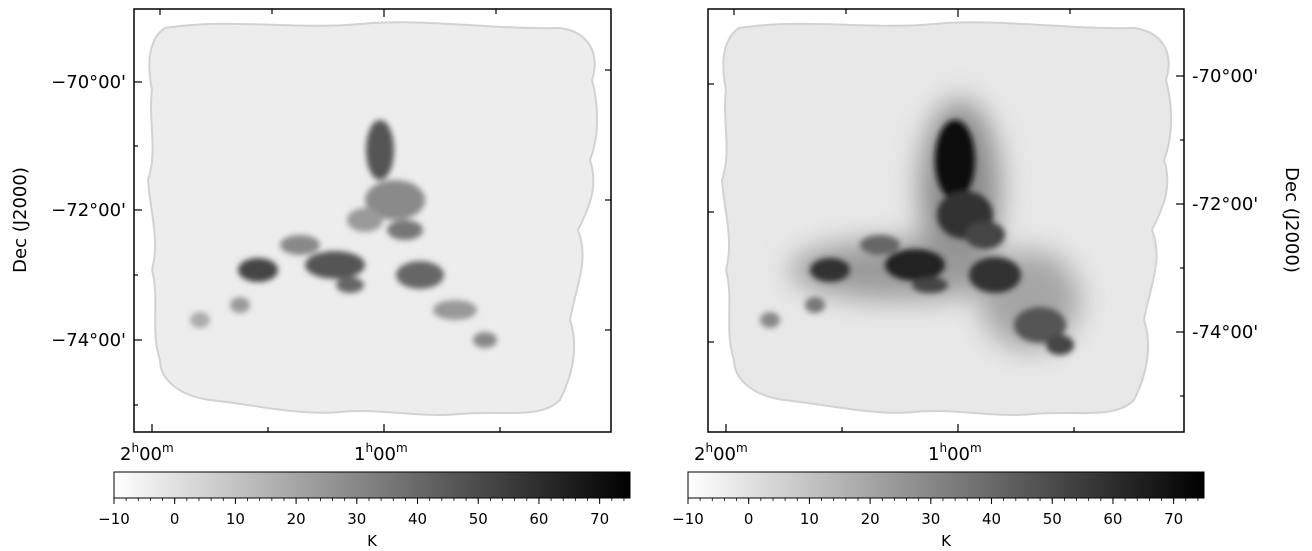  I want to click on right-colorbar-tick-label: 50, so click(1052, 519).